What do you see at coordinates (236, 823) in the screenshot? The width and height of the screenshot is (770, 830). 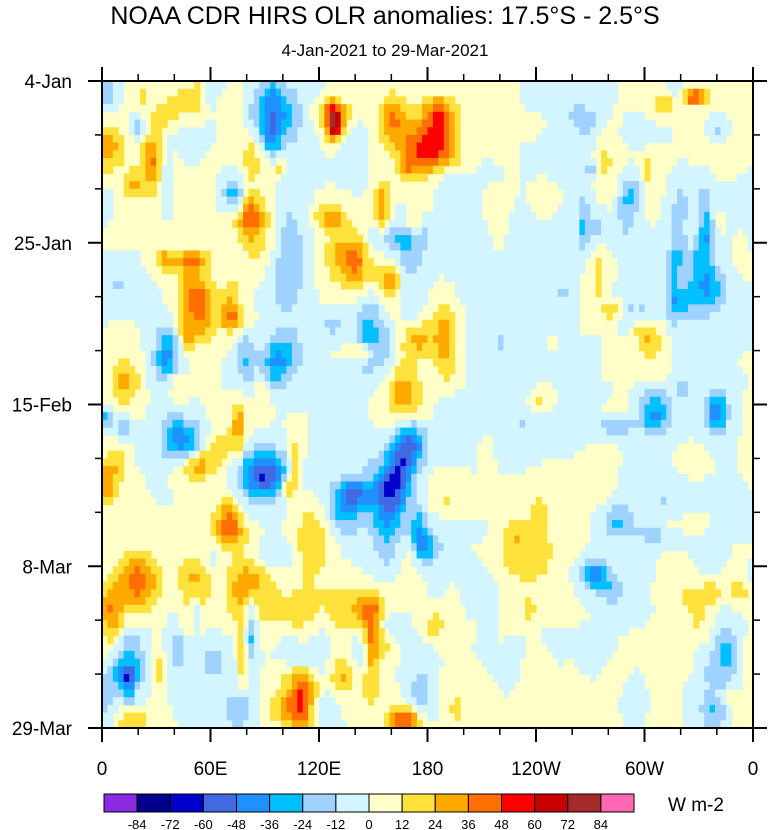 I see `colorbar-tick-label: -48` at bounding box center [236, 823].